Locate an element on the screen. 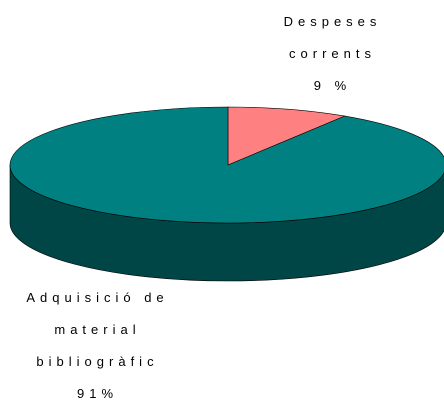  slice-label: Despeses corrents 9 % is located at coordinates (332, 54).